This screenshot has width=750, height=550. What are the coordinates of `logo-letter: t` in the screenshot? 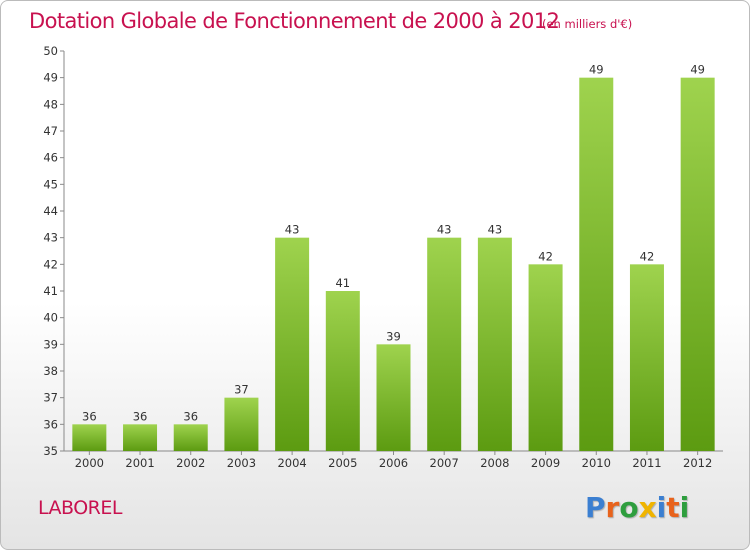 It's located at (673, 507).